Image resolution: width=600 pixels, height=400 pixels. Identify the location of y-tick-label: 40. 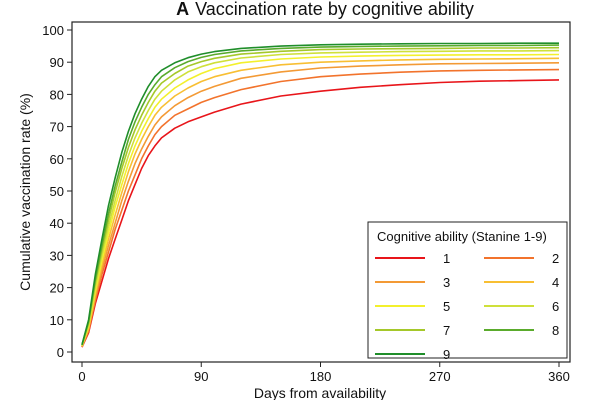
(57, 223).